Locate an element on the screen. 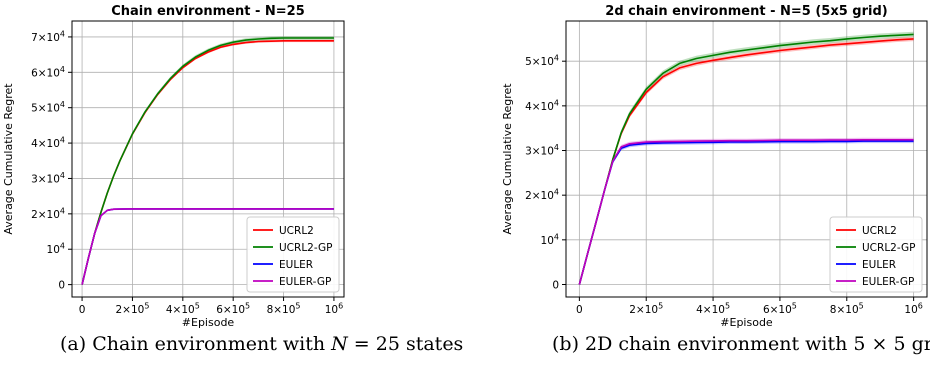 This screenshot has width=930, height=373. y-tick-label: 6×10⁴ is located at coordinates (48, 72).